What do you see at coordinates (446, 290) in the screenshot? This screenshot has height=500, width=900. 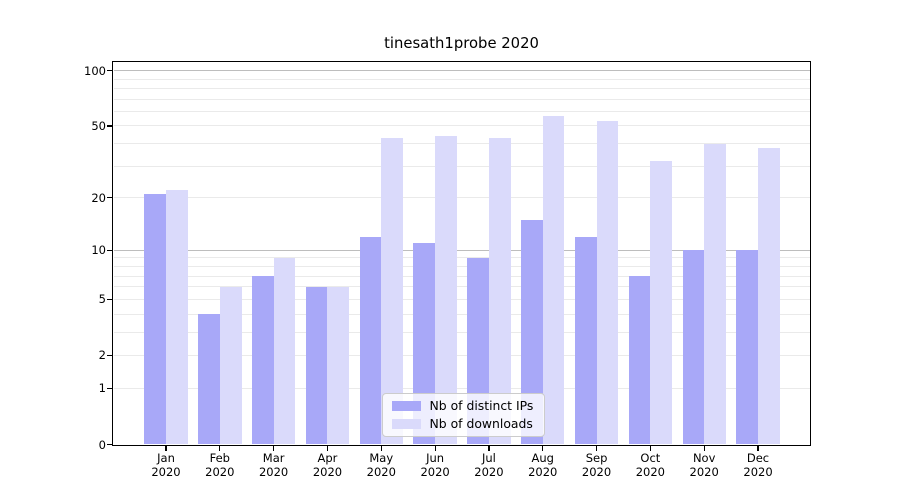 I see `bar-downloads-jun` at bounding box center [446, 290].